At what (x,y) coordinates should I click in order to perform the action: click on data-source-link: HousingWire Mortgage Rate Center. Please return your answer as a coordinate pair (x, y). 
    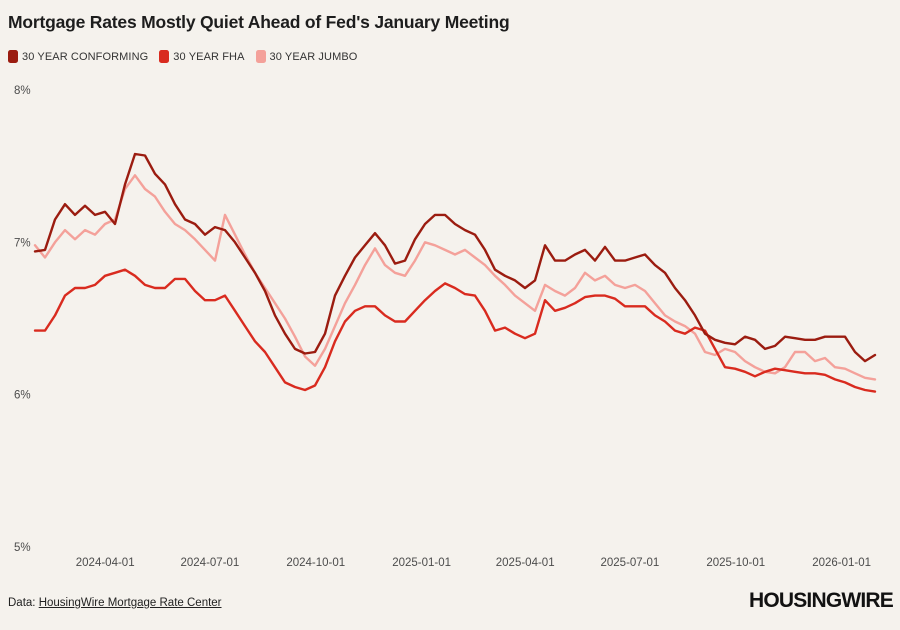
    Looking at the image, I should click on (130, 603).